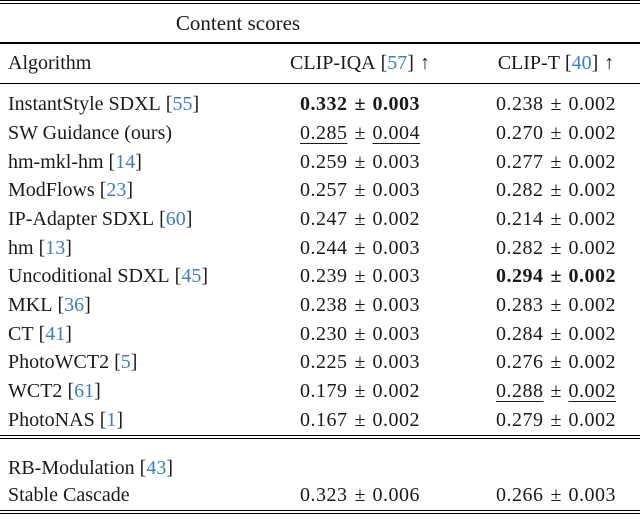  Describe the element at coordinates (191, 276) in the screenshot. I see `citation-link: [45]` at that location.